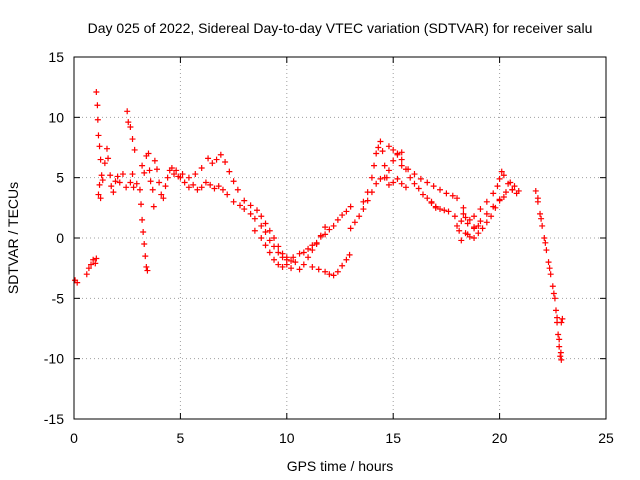  I want to click on y-tick-label: 0, so click(60, 238).